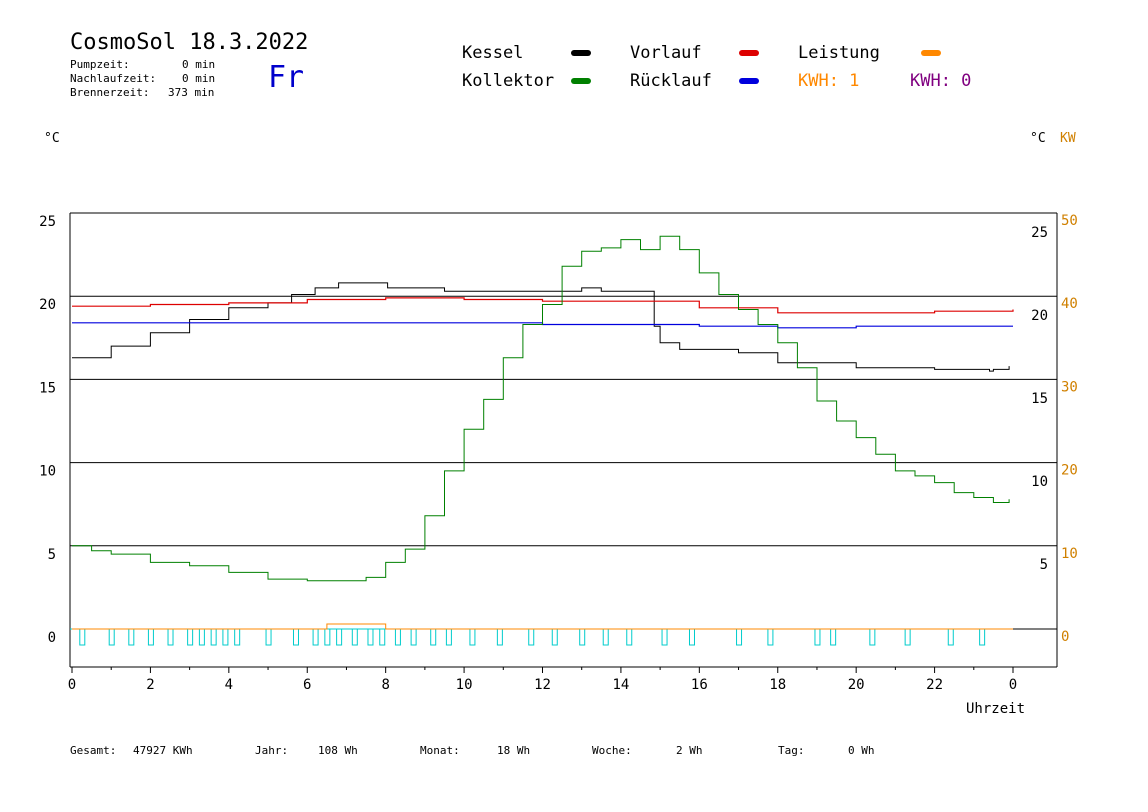 Image resolution: width=1148 pixels, height=812 pixels. Describe the element at coordinates (47, 472) in the screenshot. I see `y-tick-left-10: 10` at that location.